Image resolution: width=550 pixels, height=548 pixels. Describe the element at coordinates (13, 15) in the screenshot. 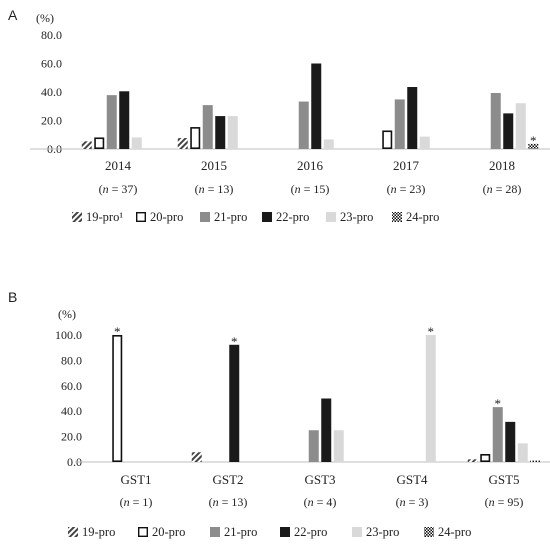

I see `panel-a-label: A` at that location.